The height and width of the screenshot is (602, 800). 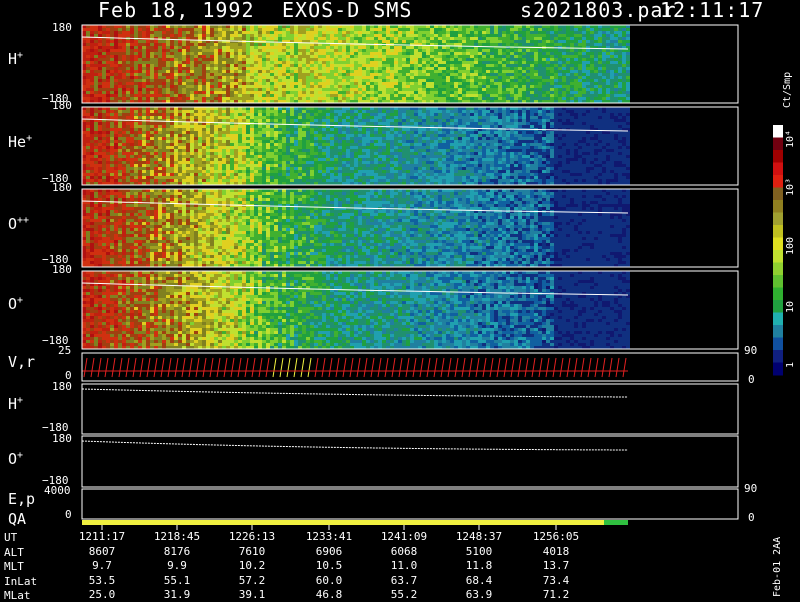 I want to click on o-plus-line-trace, so click(x=355, y=445).